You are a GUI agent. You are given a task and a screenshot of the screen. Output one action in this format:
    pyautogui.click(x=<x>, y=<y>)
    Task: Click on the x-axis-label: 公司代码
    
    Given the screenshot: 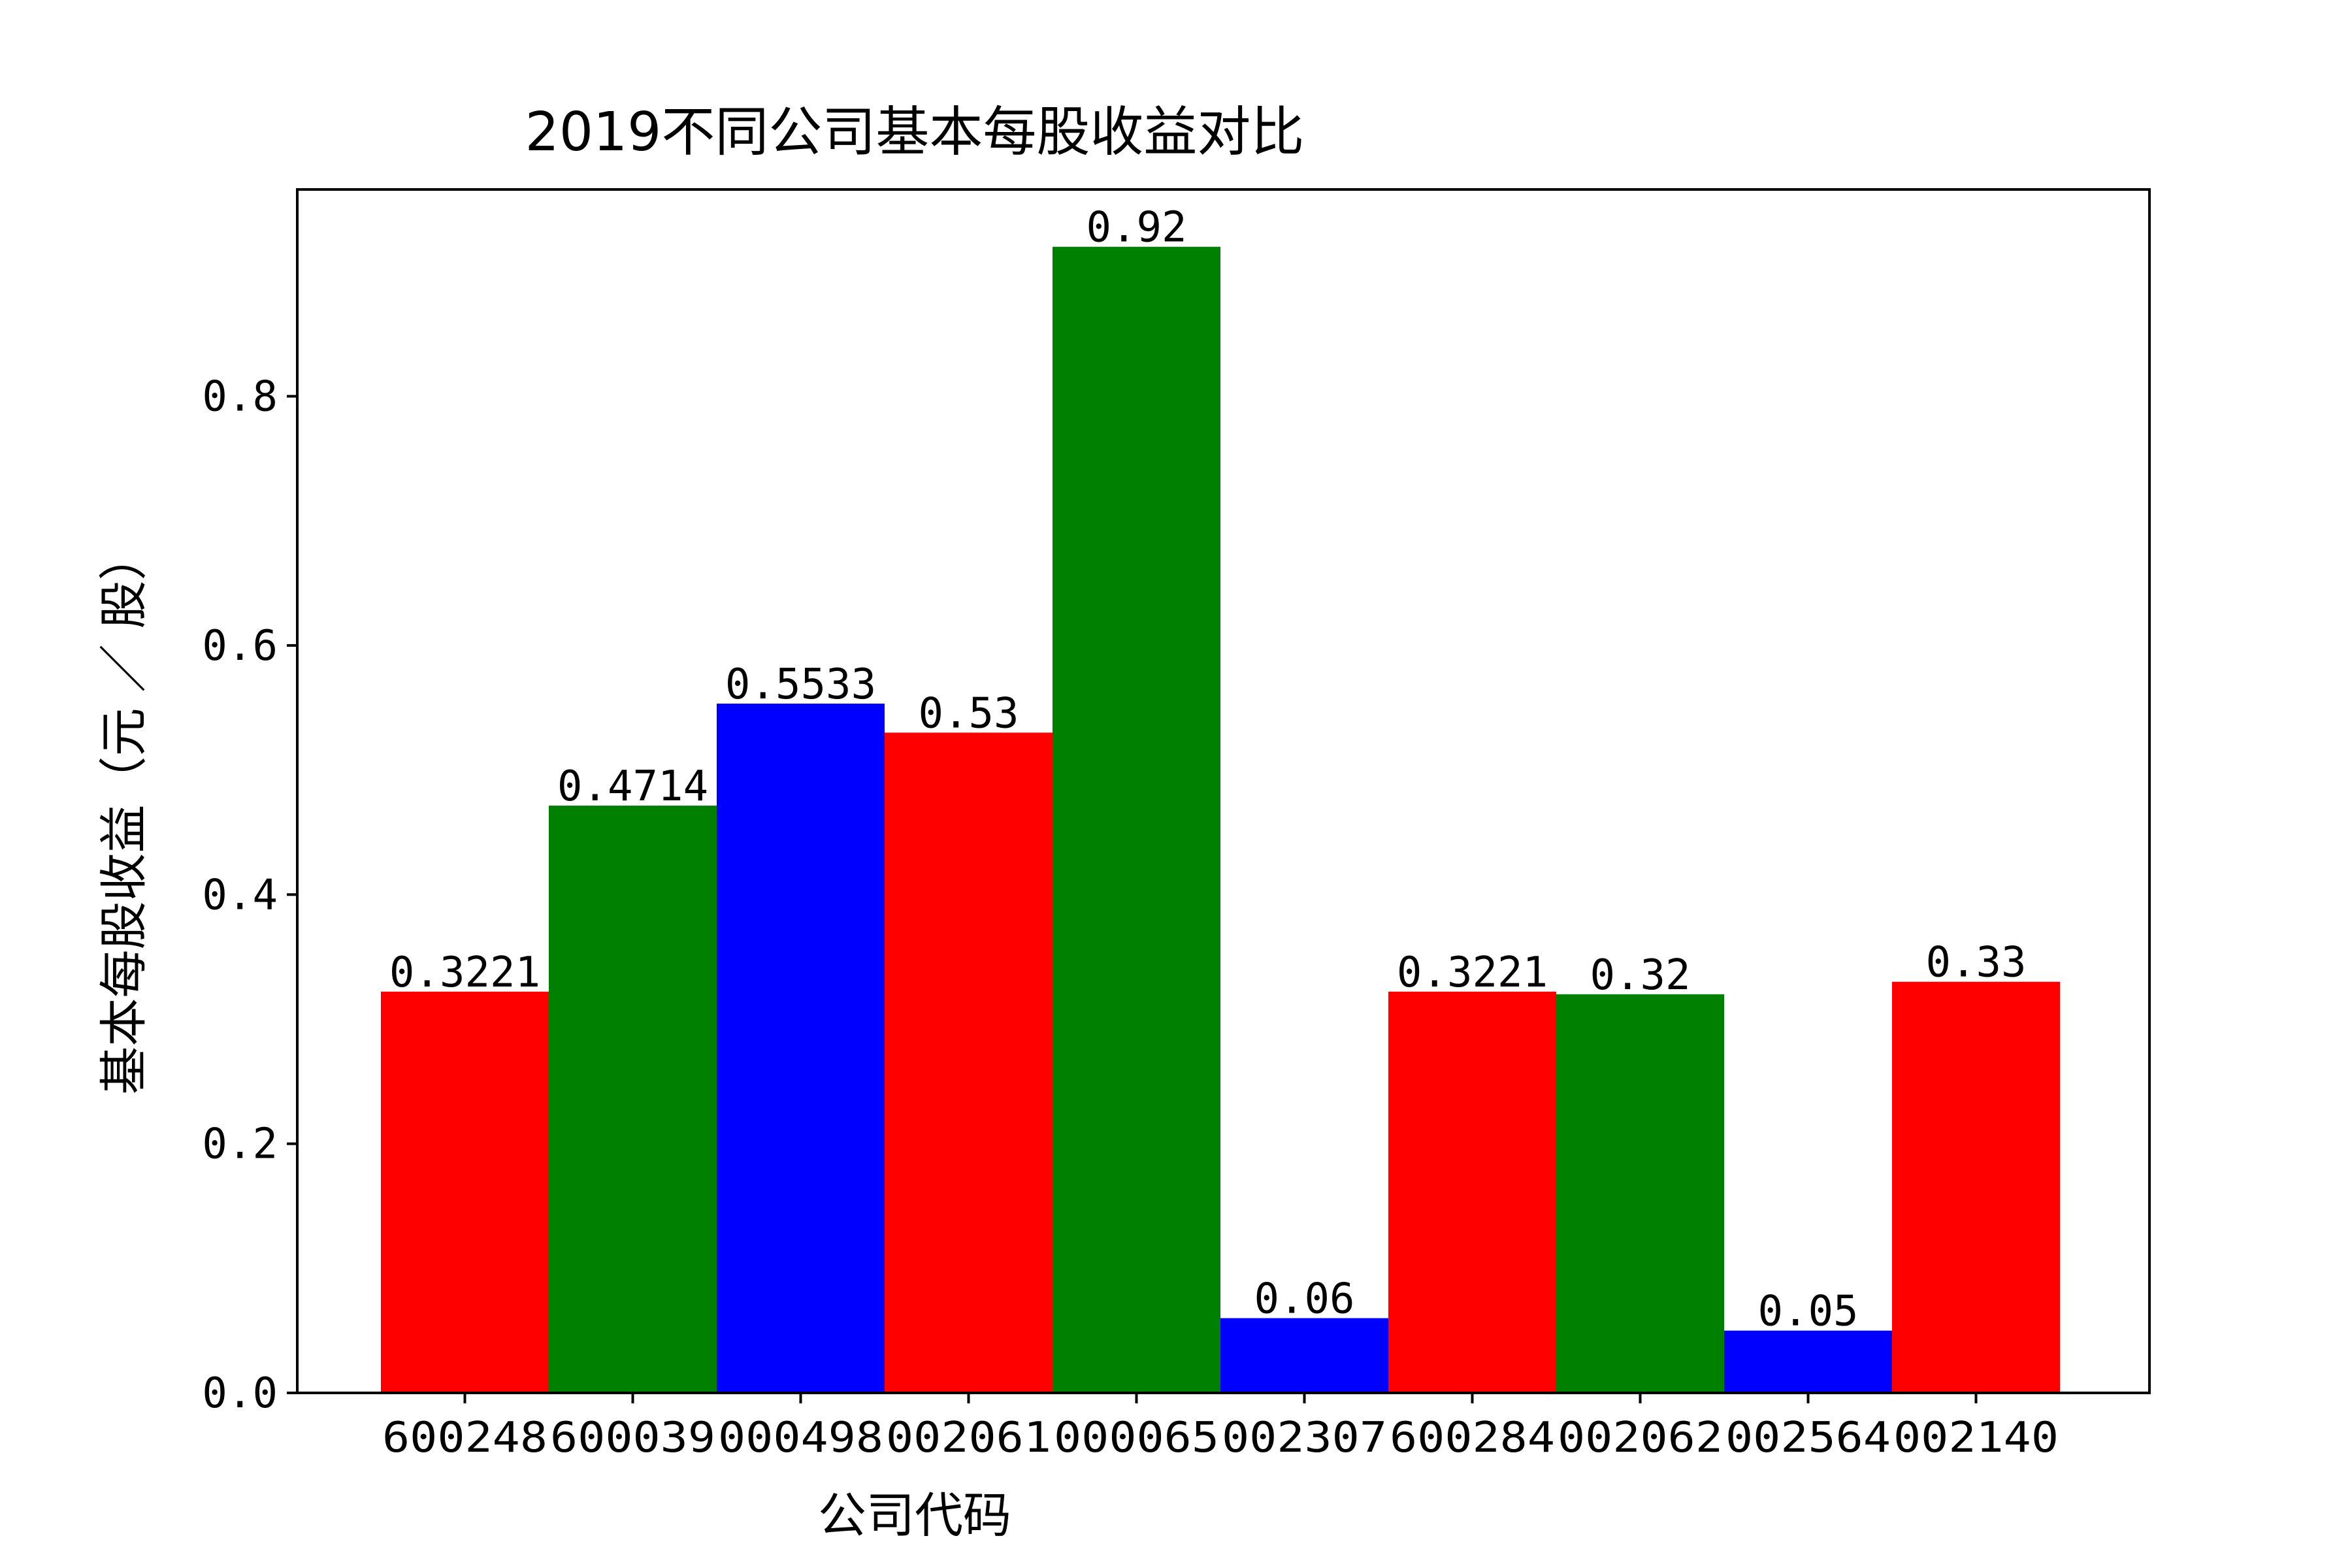 What is the action you would take?
    pyautogui.click(x=914, y=1516)
    